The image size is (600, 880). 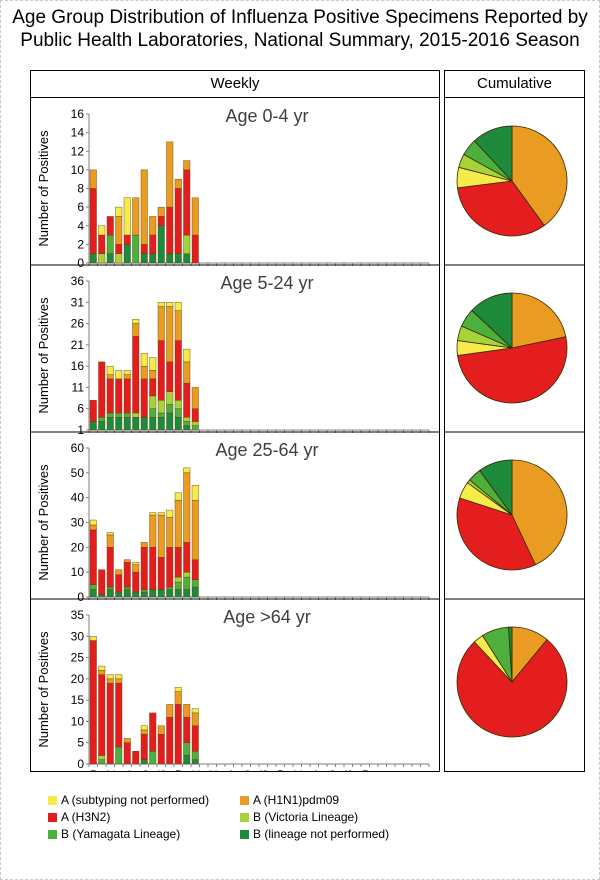 I want to click on x-tick-label: 201550, so click(x=178, y=770).